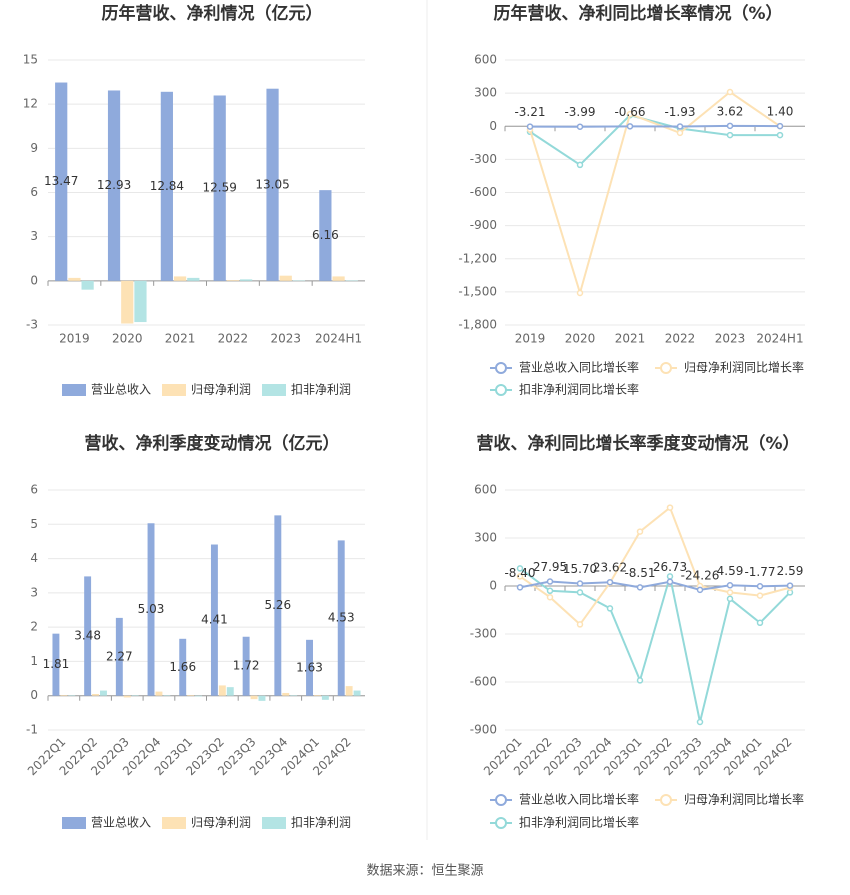  Describe the element at coordinates (670, 567) in the screenshot. I see `data-label: 26.73` at that location.